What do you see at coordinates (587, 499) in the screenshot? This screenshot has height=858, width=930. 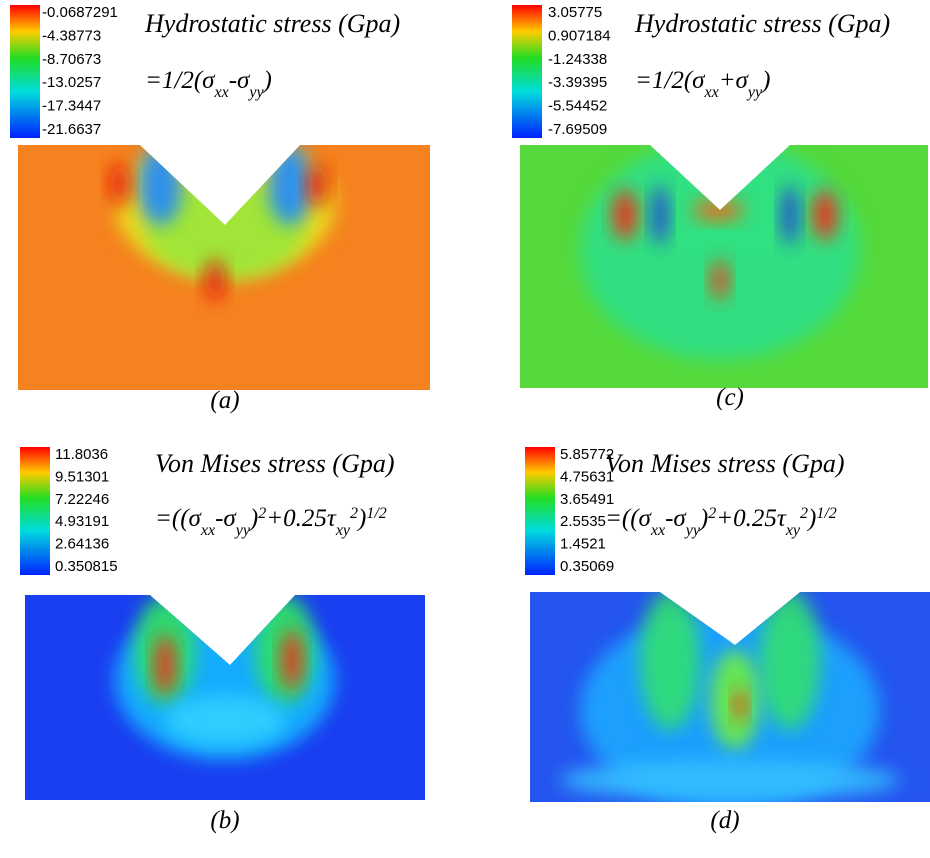 I see `colorbar-label: 3.65491` at bounding box center [587, 499].